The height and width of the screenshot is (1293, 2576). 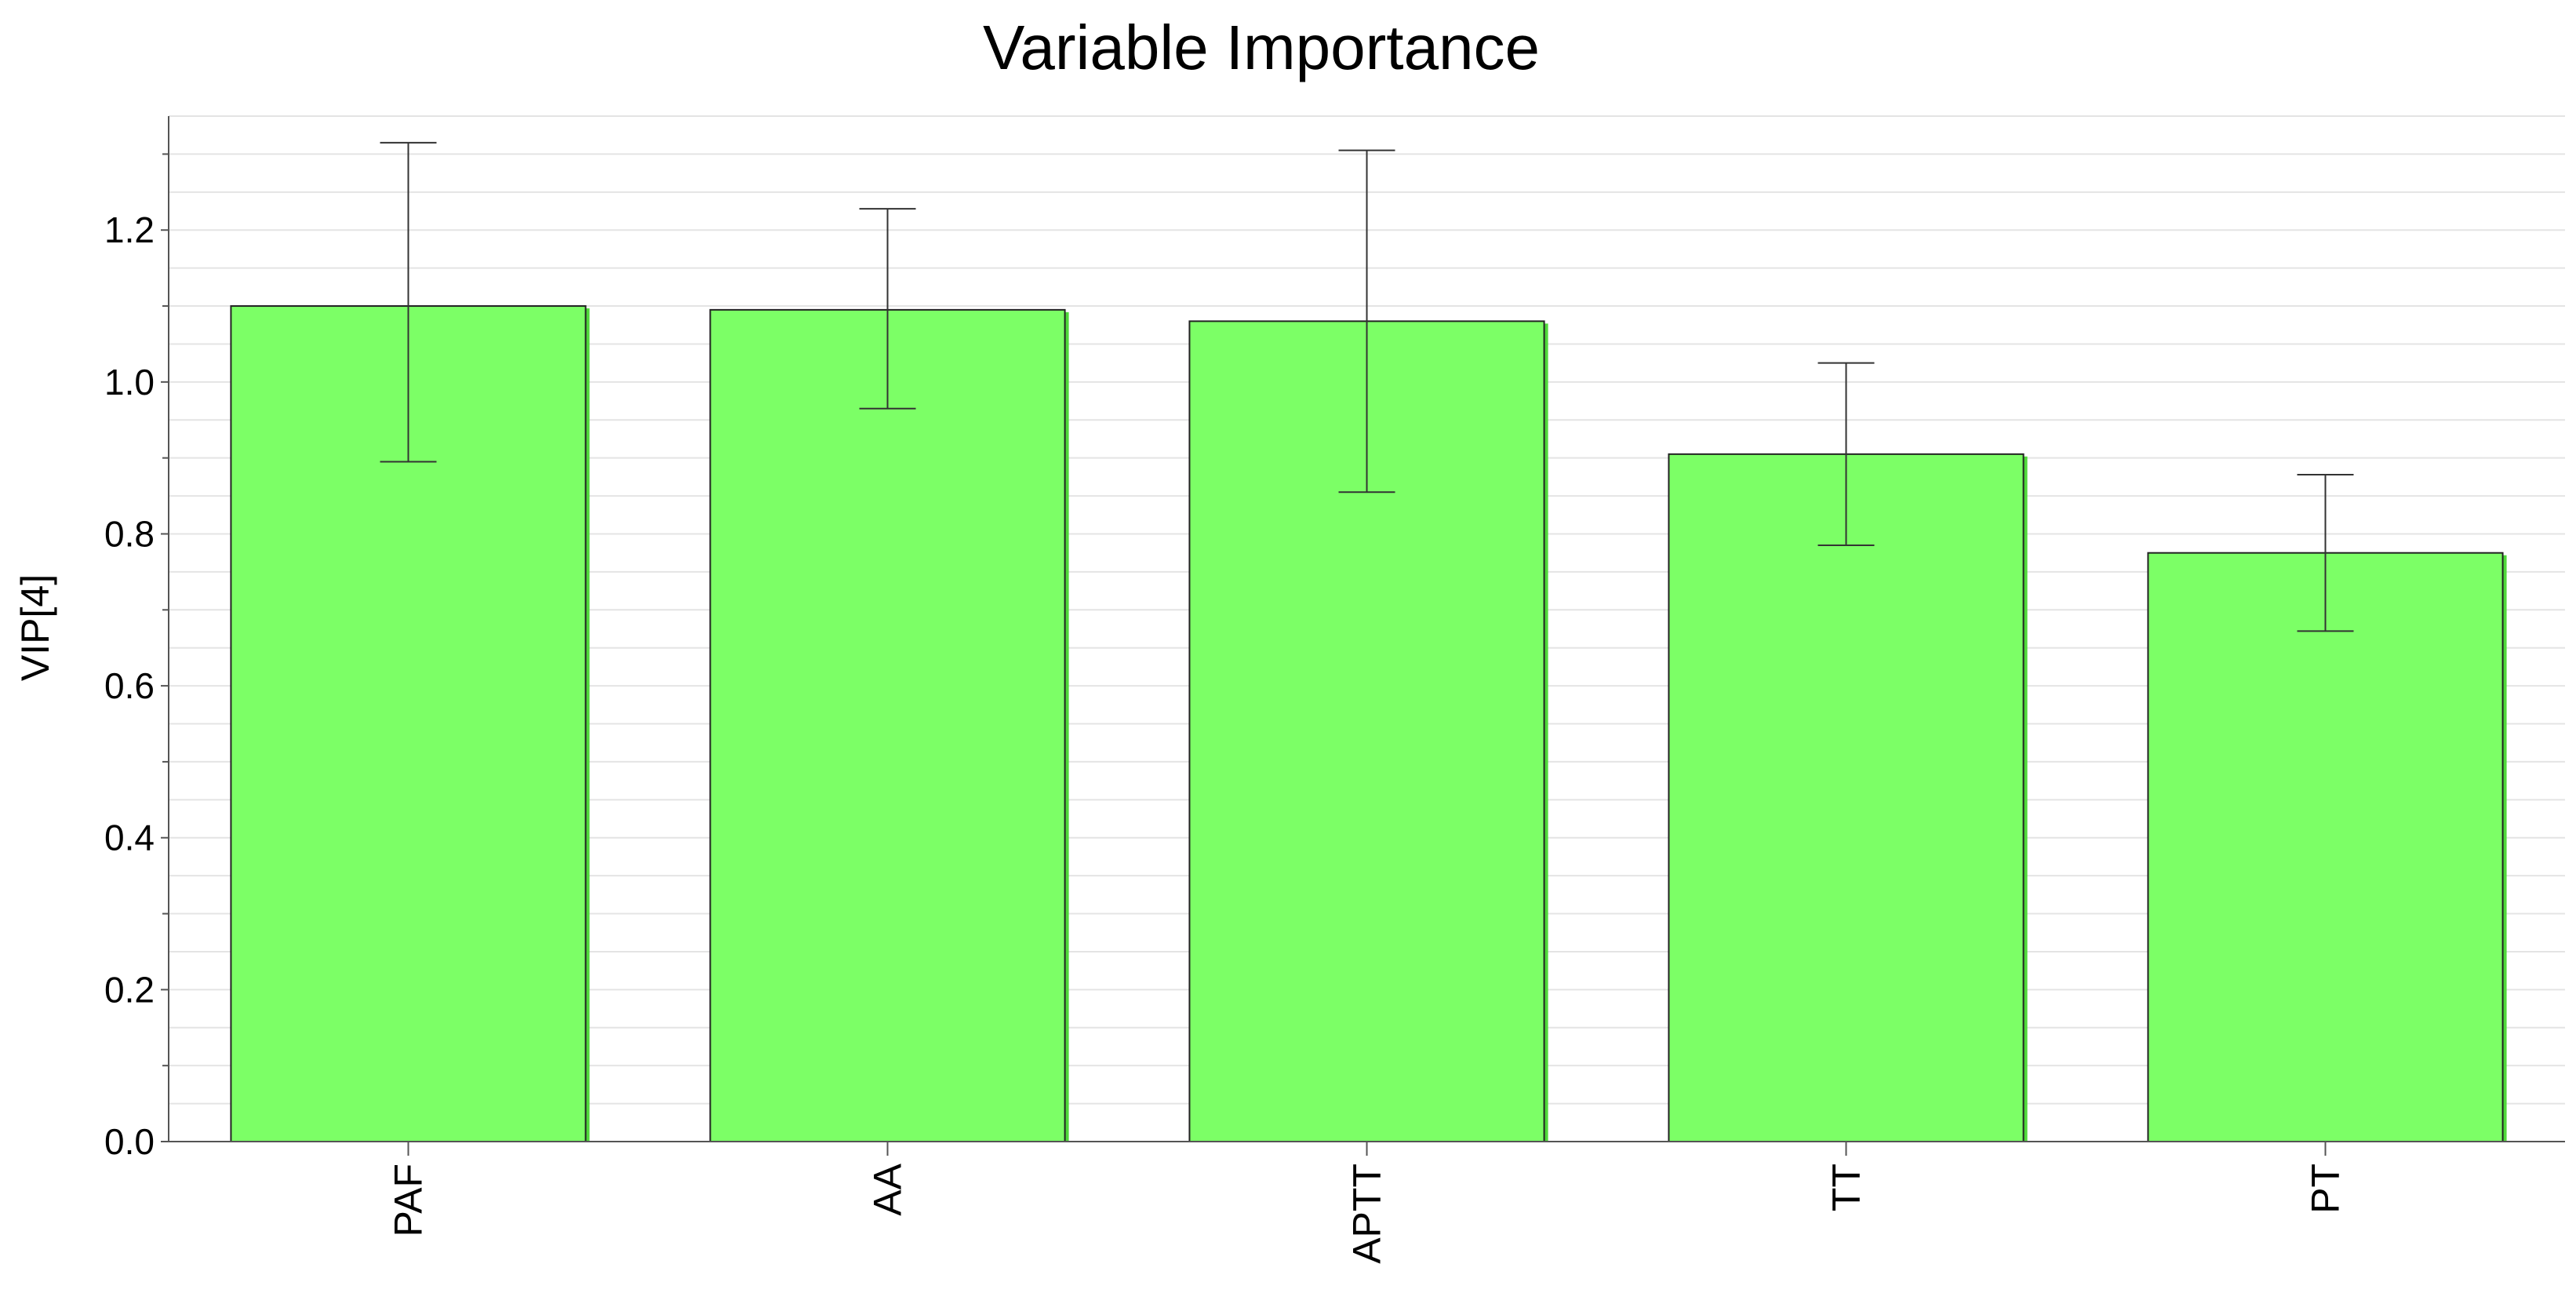 I want to click on chart-title: Variable Importance, so click(x=1261, y=47).